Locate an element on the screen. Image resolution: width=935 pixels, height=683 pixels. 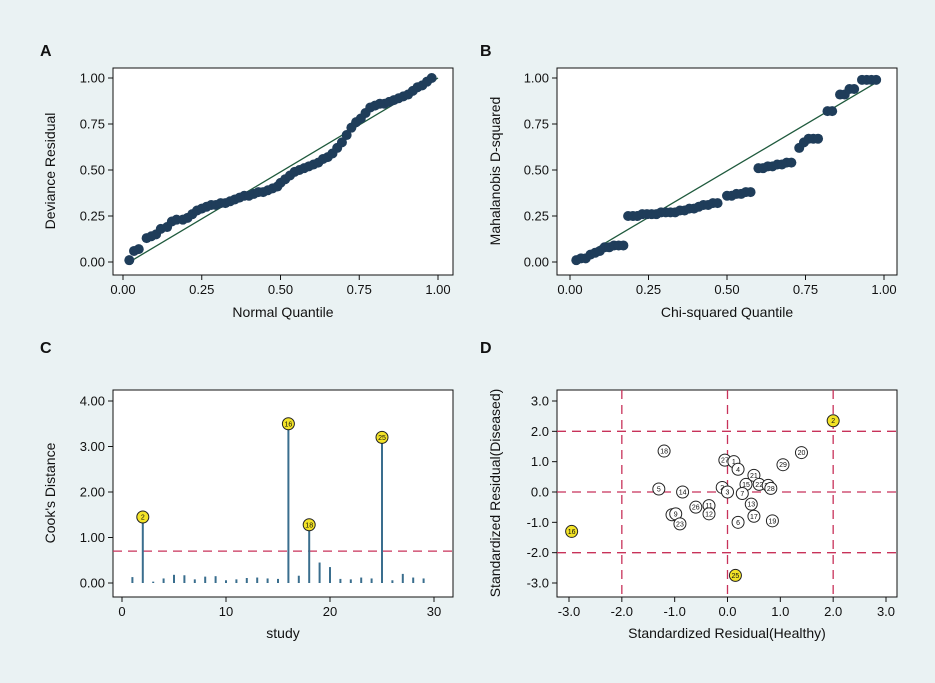
residual-point-label: 22 is located at coordinates (759, 485).